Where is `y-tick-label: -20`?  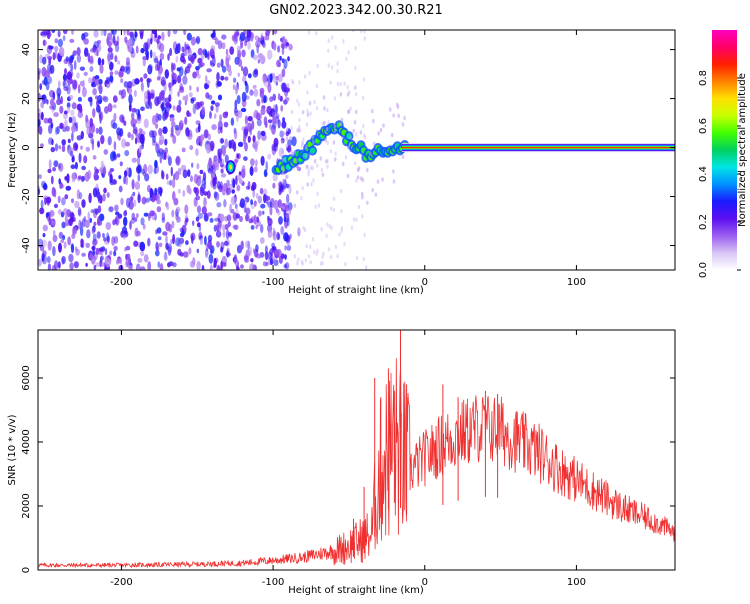
y-tick-label: -20 is located at coordinates (26, 196).